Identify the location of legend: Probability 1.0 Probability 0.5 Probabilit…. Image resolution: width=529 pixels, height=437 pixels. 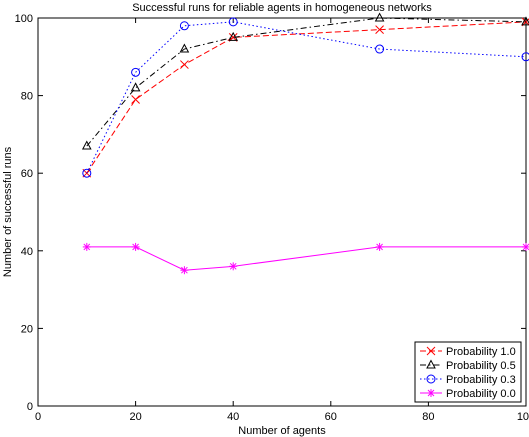
(468, 372).